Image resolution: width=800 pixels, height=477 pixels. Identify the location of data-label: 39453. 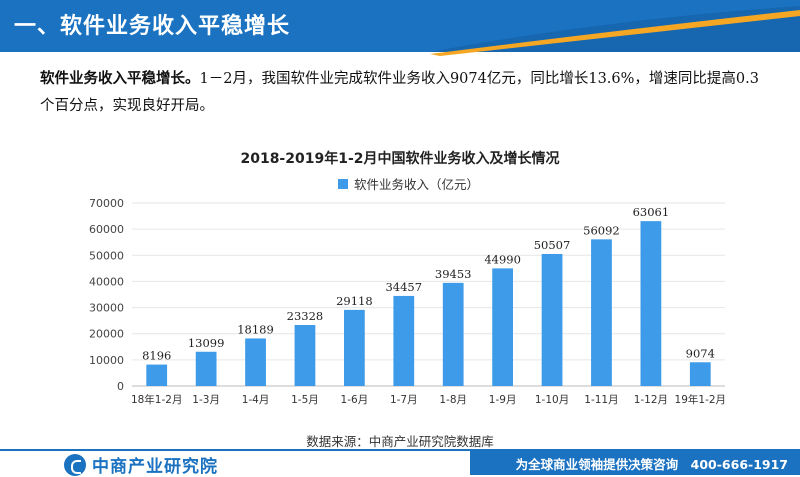
(453, 274).